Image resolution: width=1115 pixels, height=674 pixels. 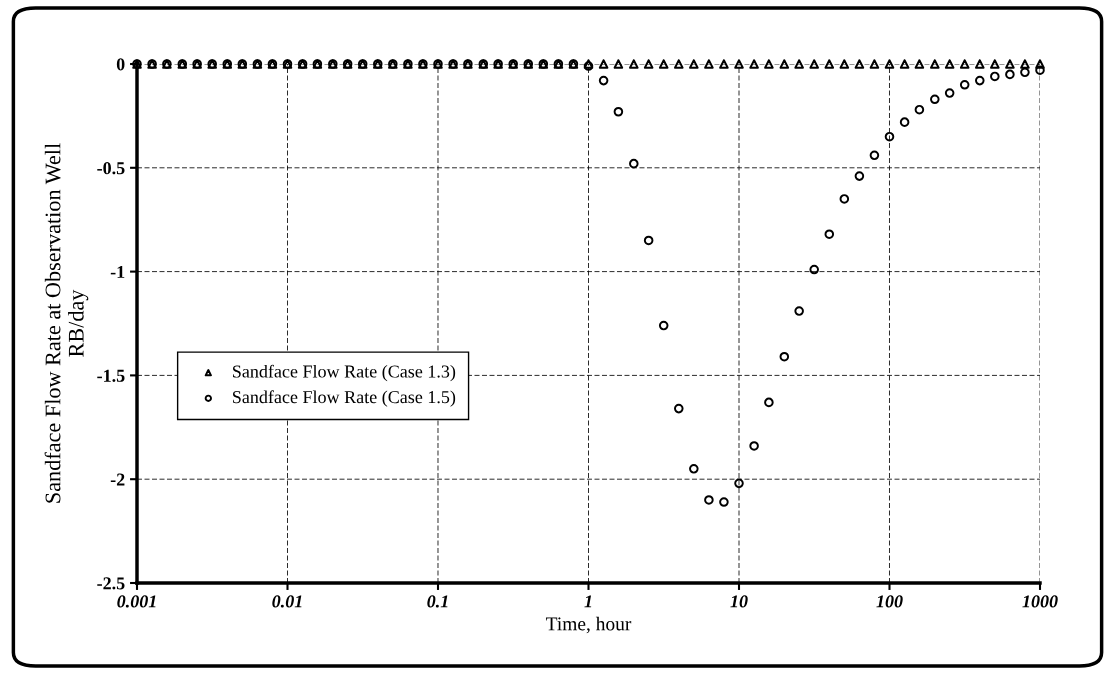 I want to click on y-tick-label: 0, so click(x=120, y=64).